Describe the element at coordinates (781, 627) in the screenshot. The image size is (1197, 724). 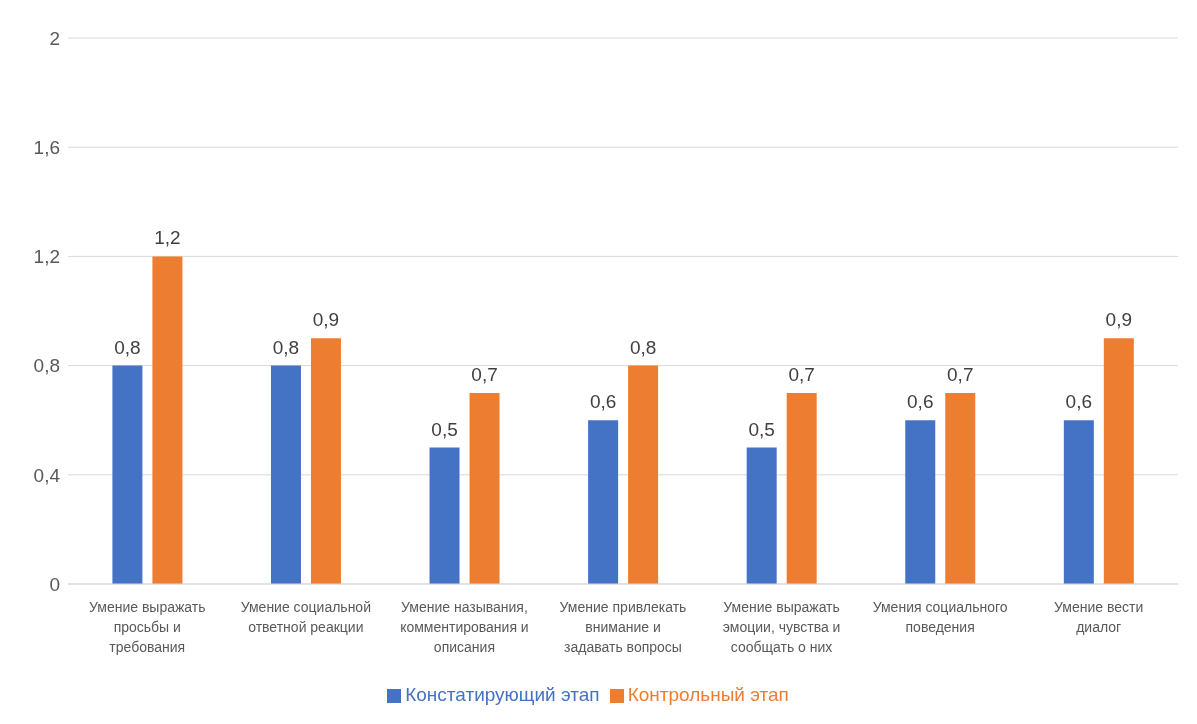
I see `x-tick-label: Умение выражать эмоции, чувства и сообщать о них` at that location.